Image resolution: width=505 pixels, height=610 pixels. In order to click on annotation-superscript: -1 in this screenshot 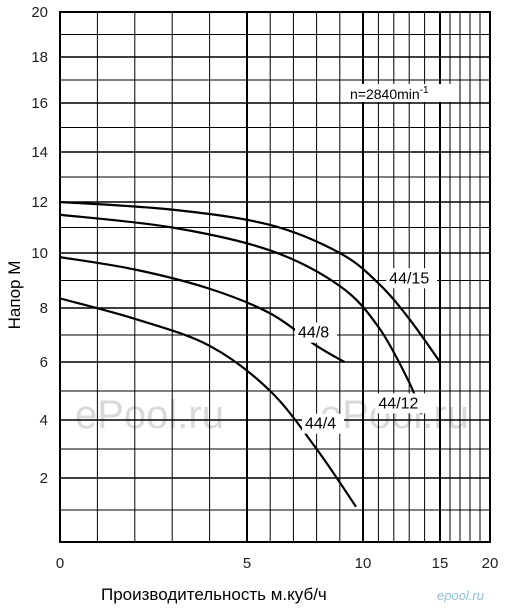, I will do `click(424, 90)`.